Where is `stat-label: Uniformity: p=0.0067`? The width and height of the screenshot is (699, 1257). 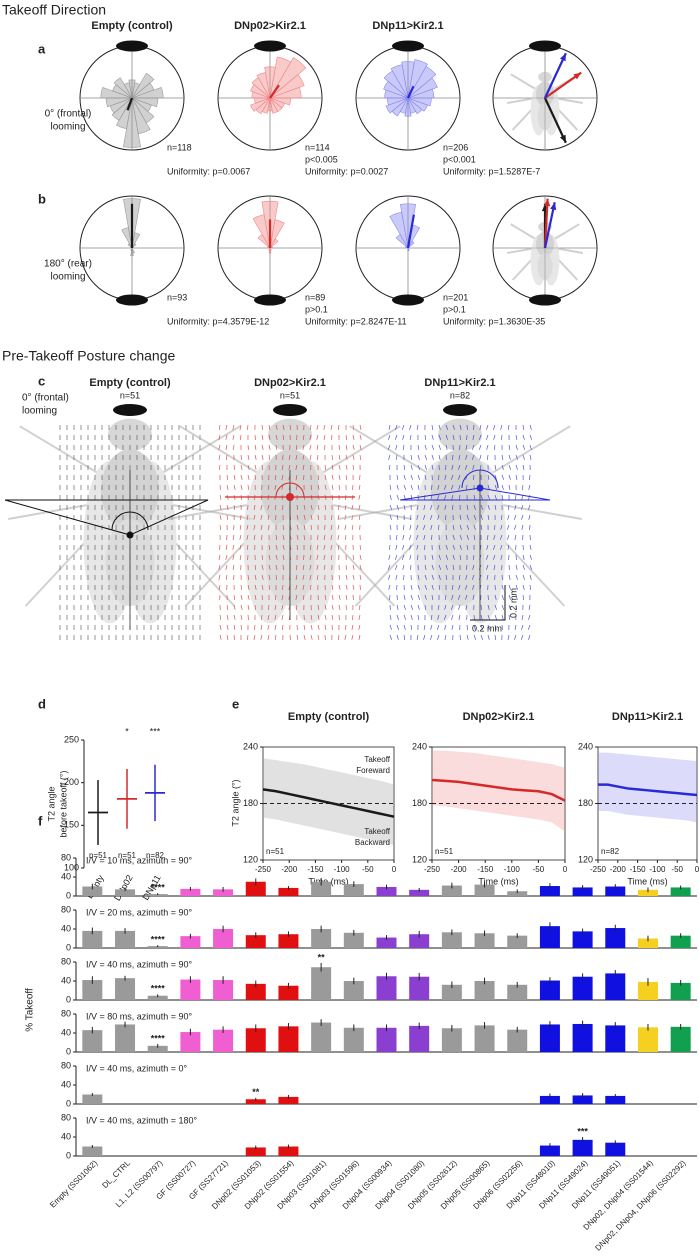
stat-label: Uniformity: p=0.0067 is located at coordinates (208, 171).